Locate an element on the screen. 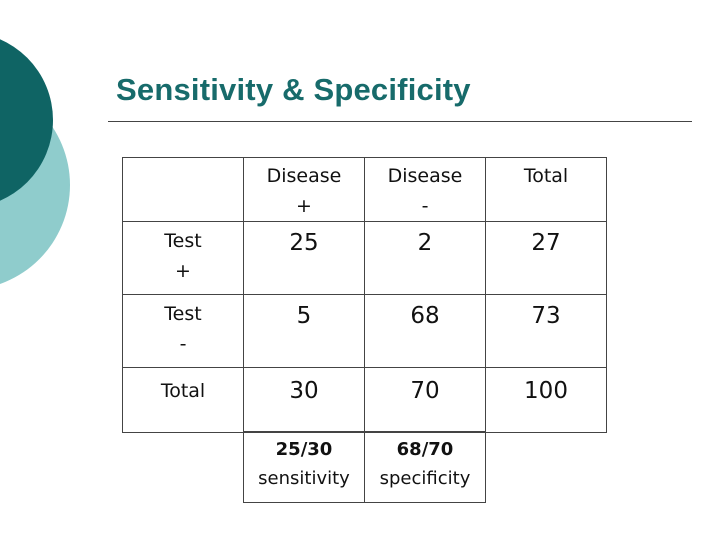 This screenshot has width=728, height=546. true-negative-cell: 68 is located at coordinates (425, 331).